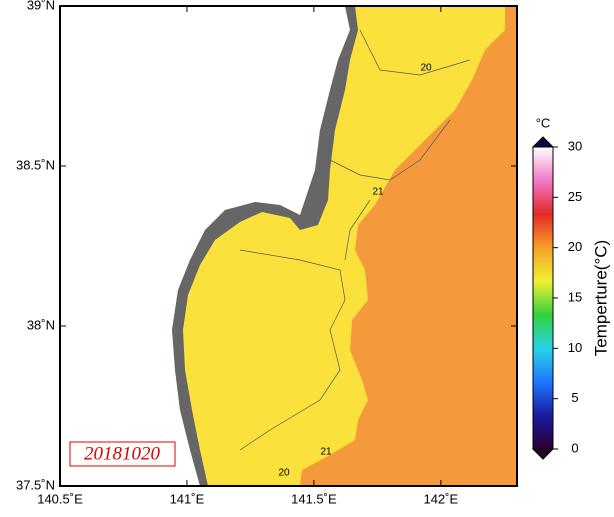  What do you see at coordinates (187, 498) in the screenshot?
I see `x-tick-label: 141˚E` at bounding box center [187, 498].